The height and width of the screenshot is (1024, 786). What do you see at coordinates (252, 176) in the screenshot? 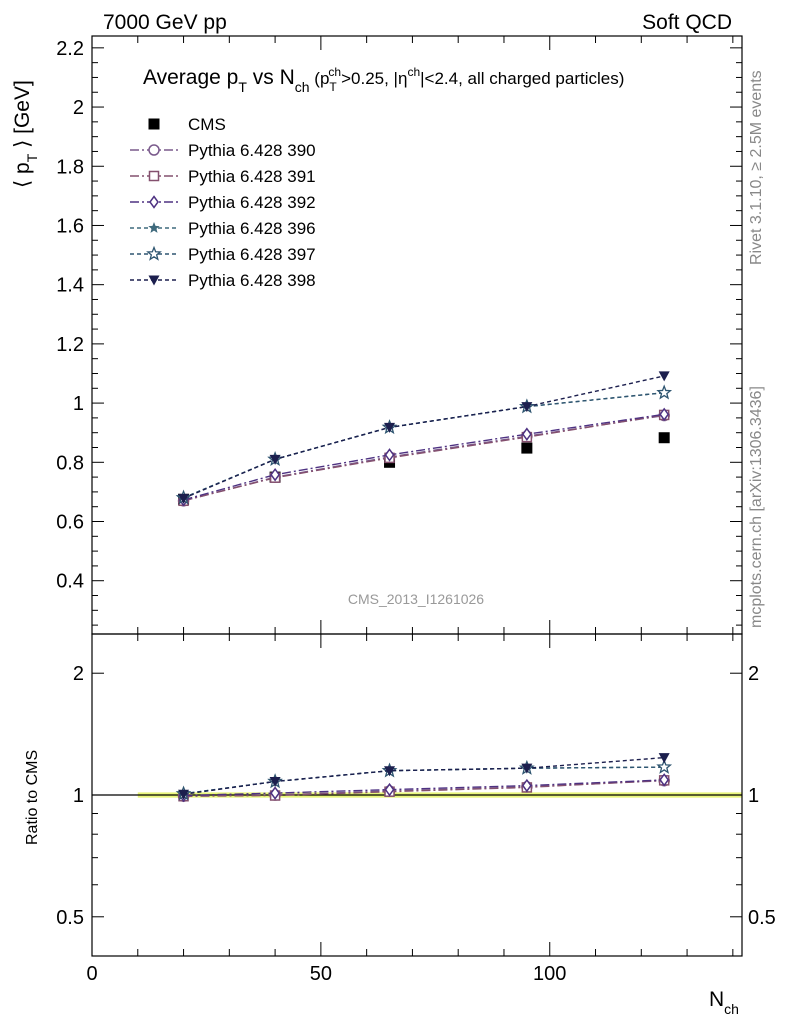
I see `legend-label: Pythia 6.428 391` at bounding box center [252, 176].